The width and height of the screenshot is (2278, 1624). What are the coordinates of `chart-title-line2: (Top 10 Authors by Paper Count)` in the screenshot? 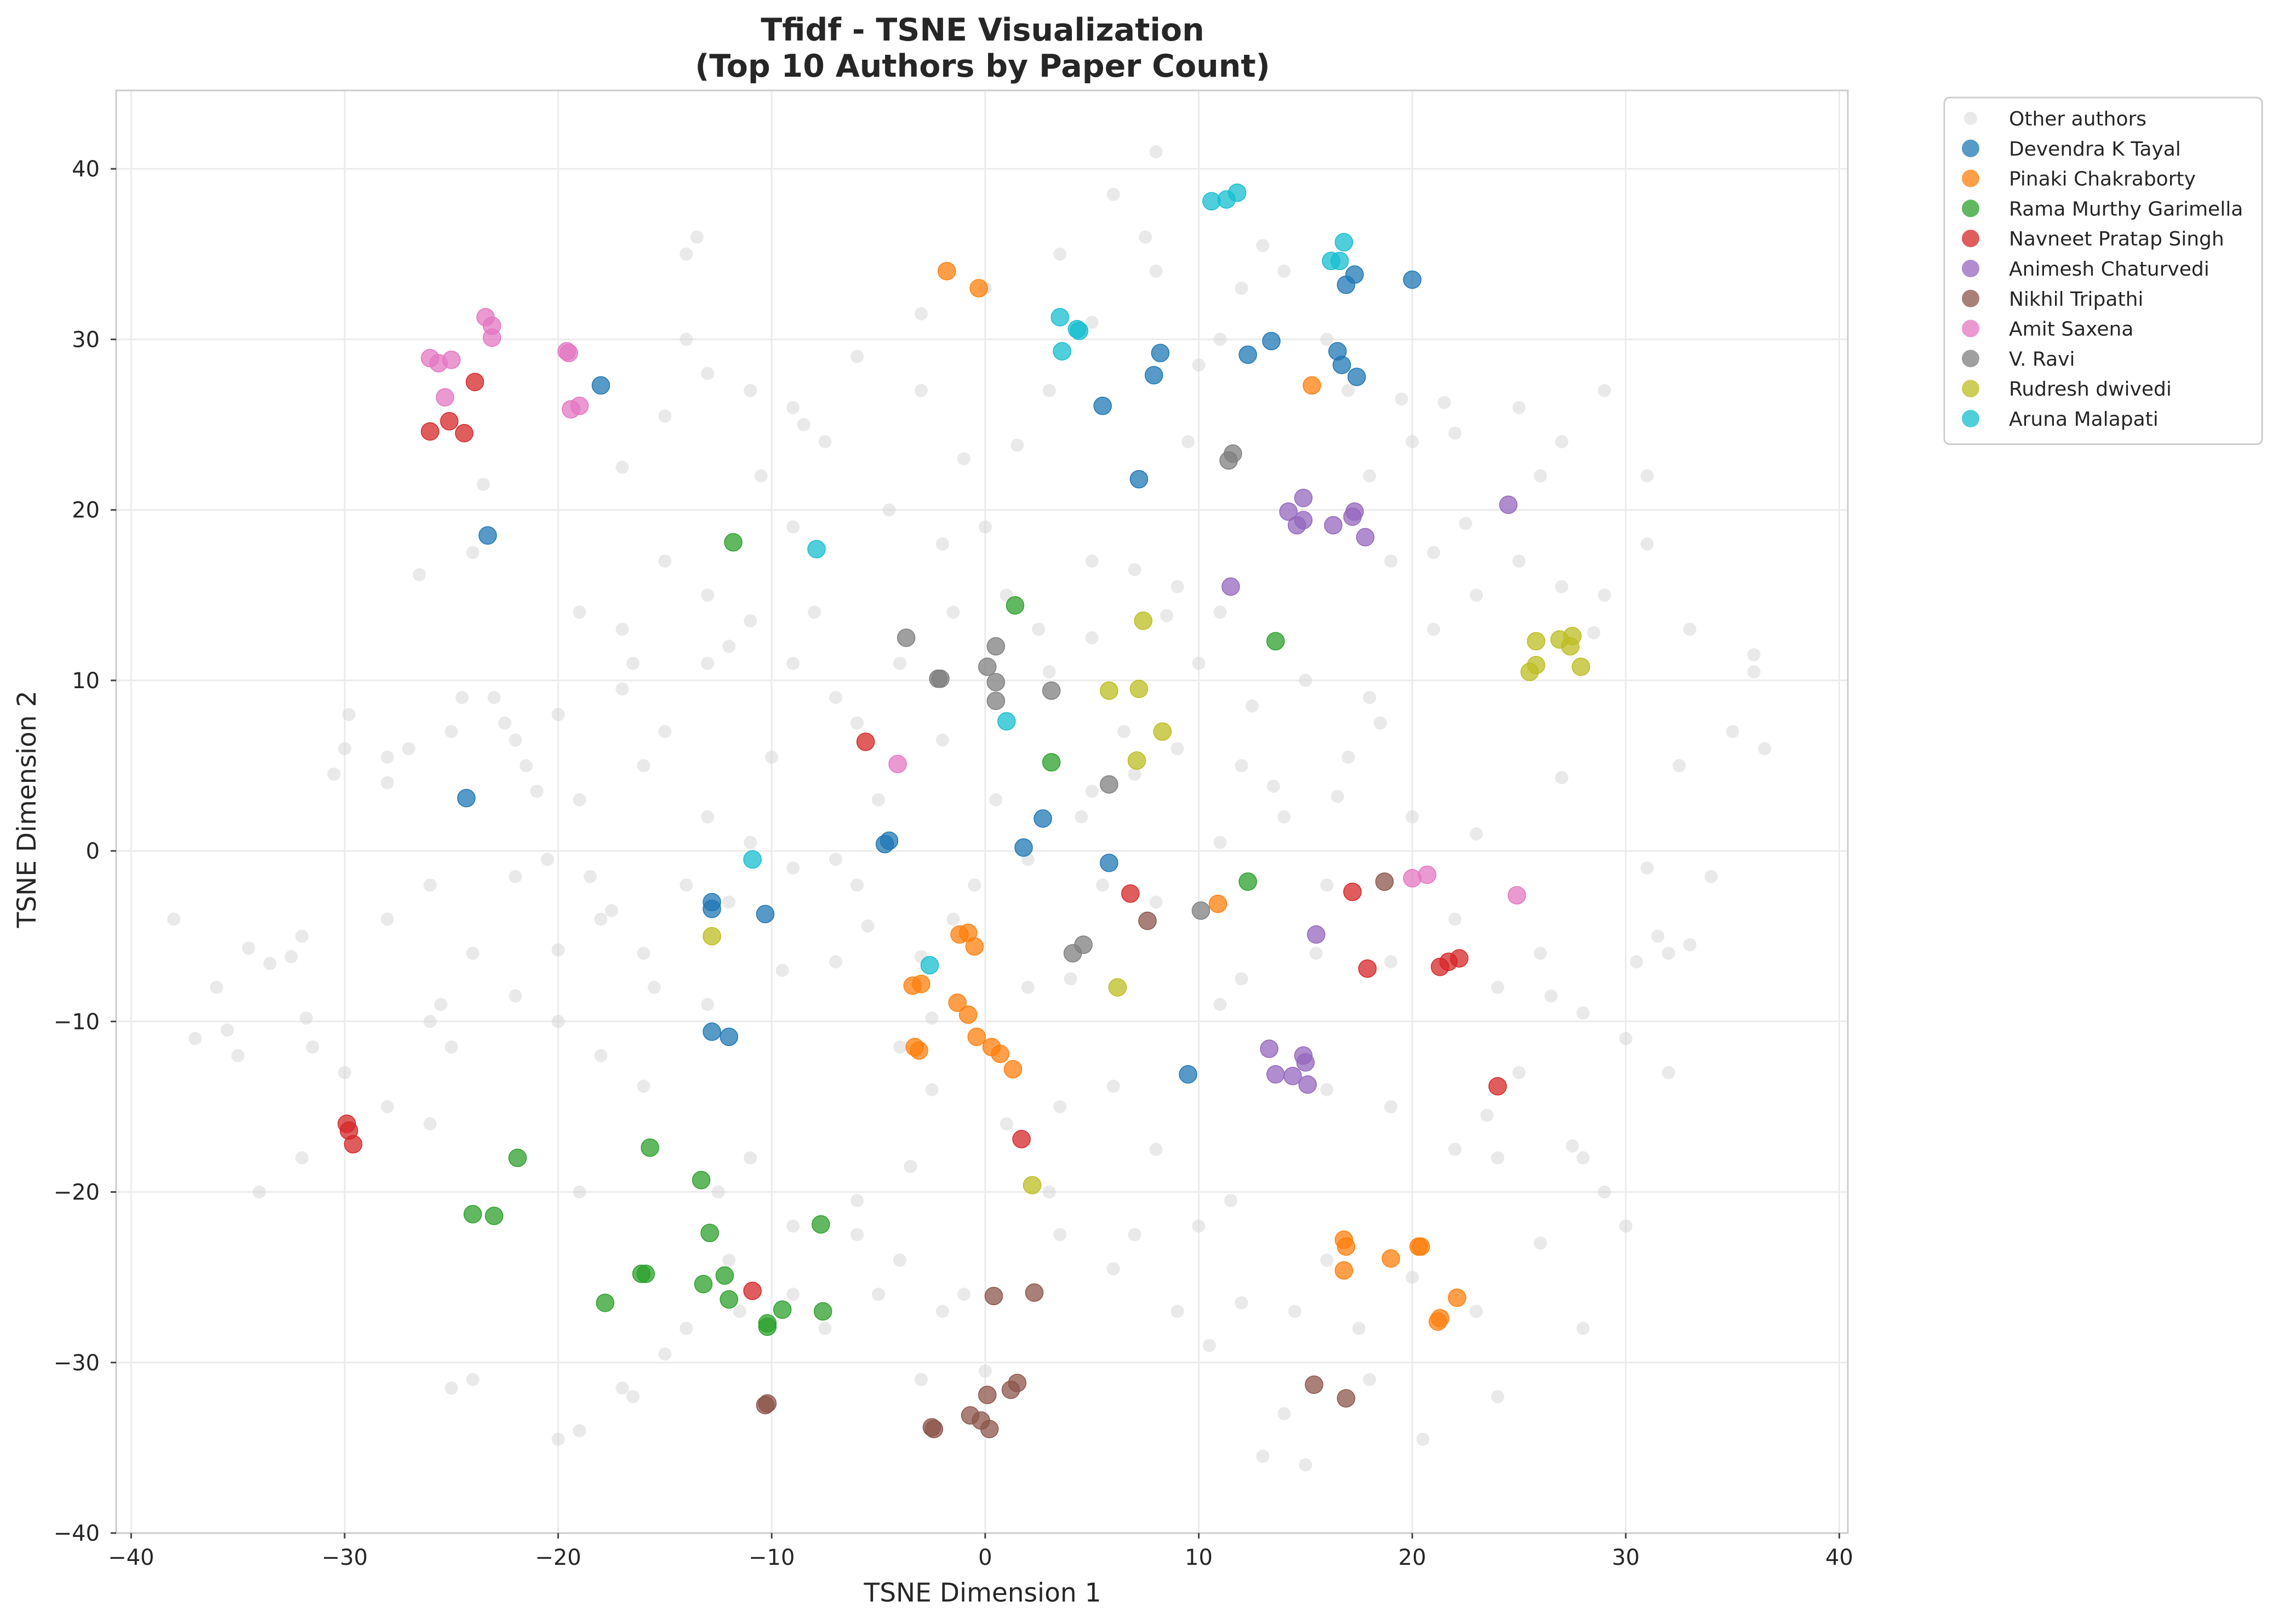 It's located at (983, 66).